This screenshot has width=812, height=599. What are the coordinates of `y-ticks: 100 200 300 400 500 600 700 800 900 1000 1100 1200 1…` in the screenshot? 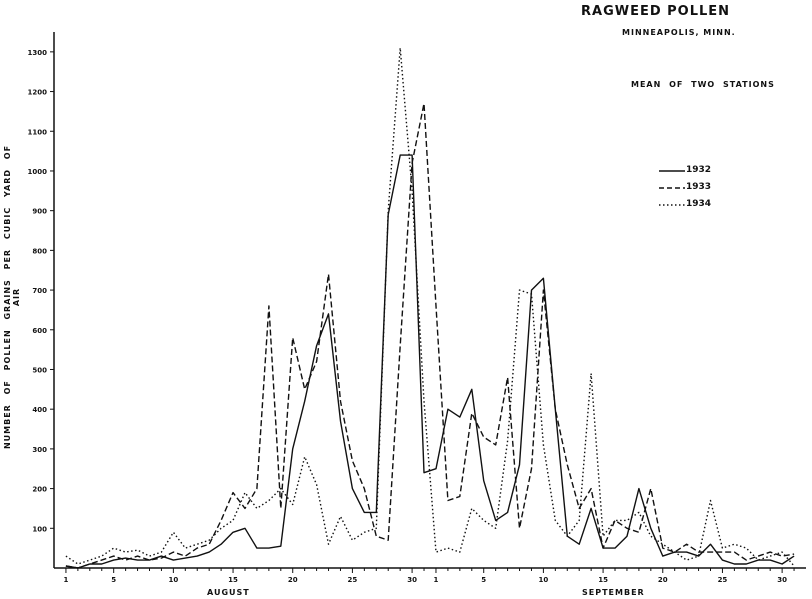 It's located at (41, 291).